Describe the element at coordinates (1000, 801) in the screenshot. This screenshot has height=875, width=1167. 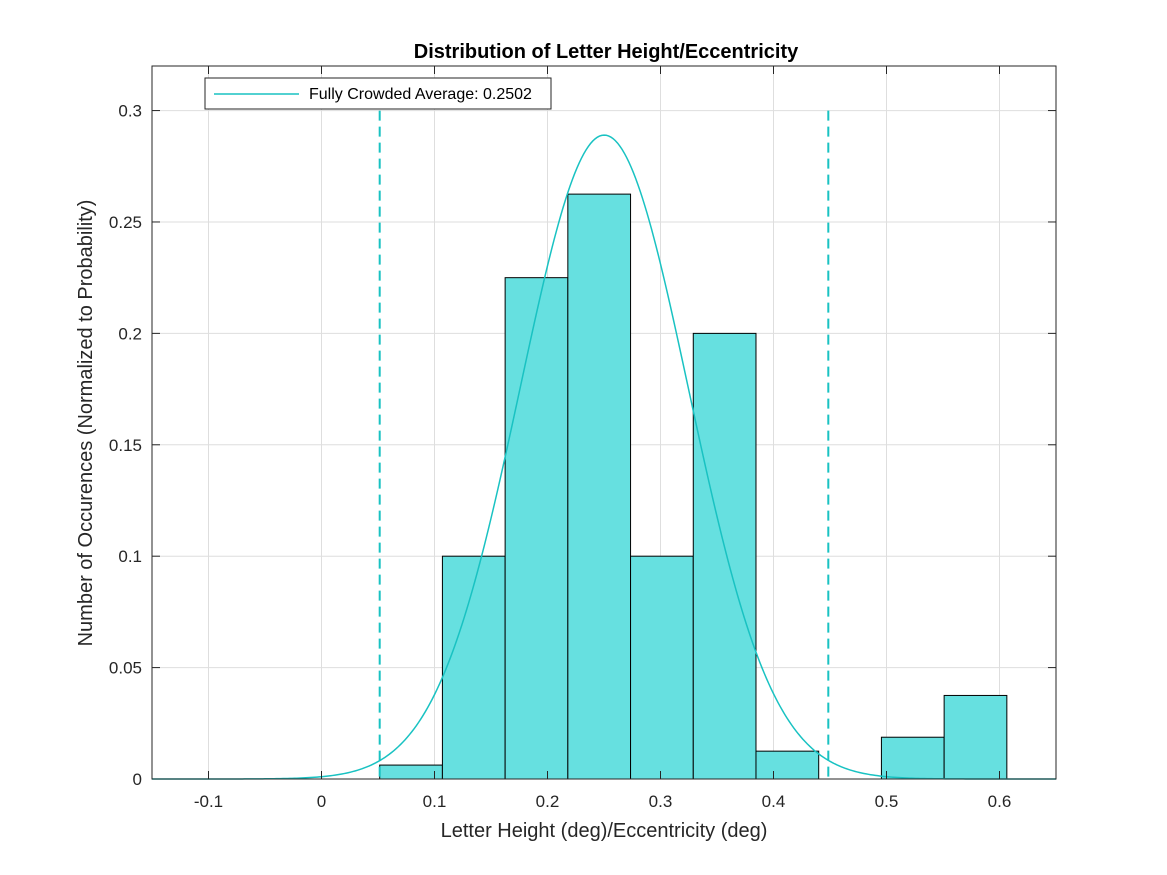
I see `x-tick-label: 0.6` at that location.